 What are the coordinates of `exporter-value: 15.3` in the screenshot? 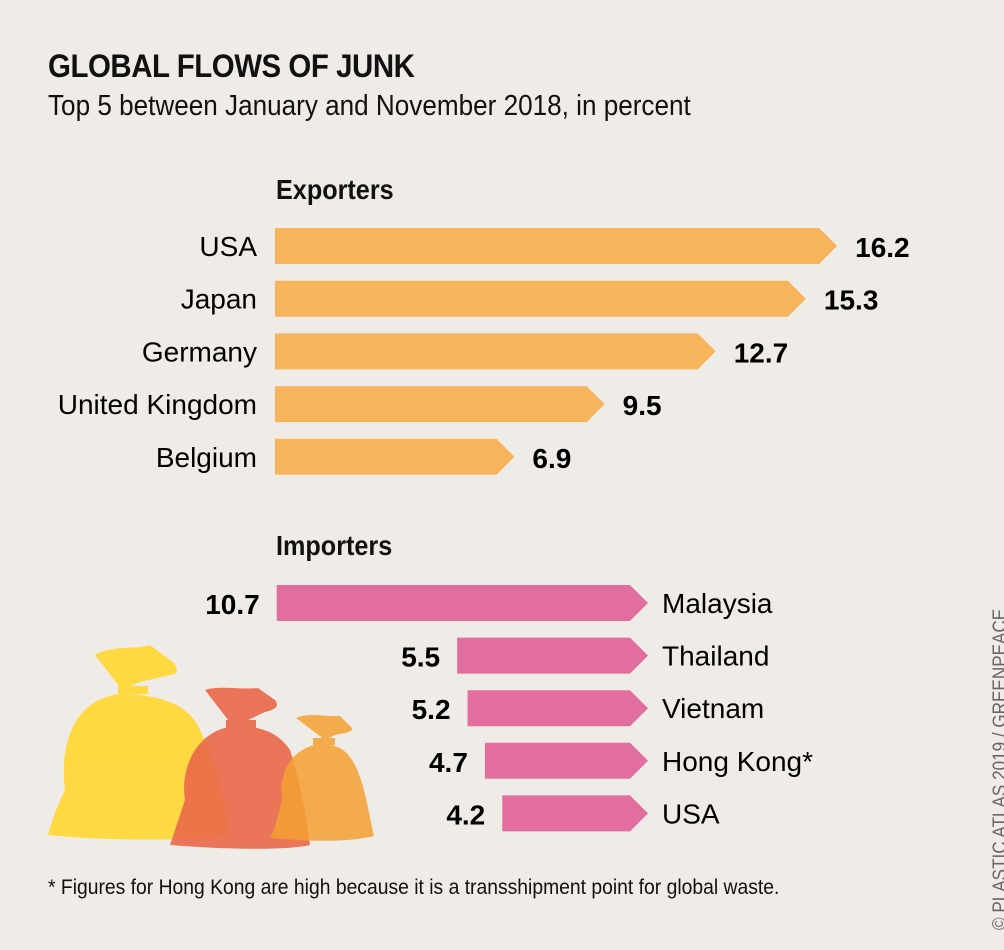 It's located at (851, 300).